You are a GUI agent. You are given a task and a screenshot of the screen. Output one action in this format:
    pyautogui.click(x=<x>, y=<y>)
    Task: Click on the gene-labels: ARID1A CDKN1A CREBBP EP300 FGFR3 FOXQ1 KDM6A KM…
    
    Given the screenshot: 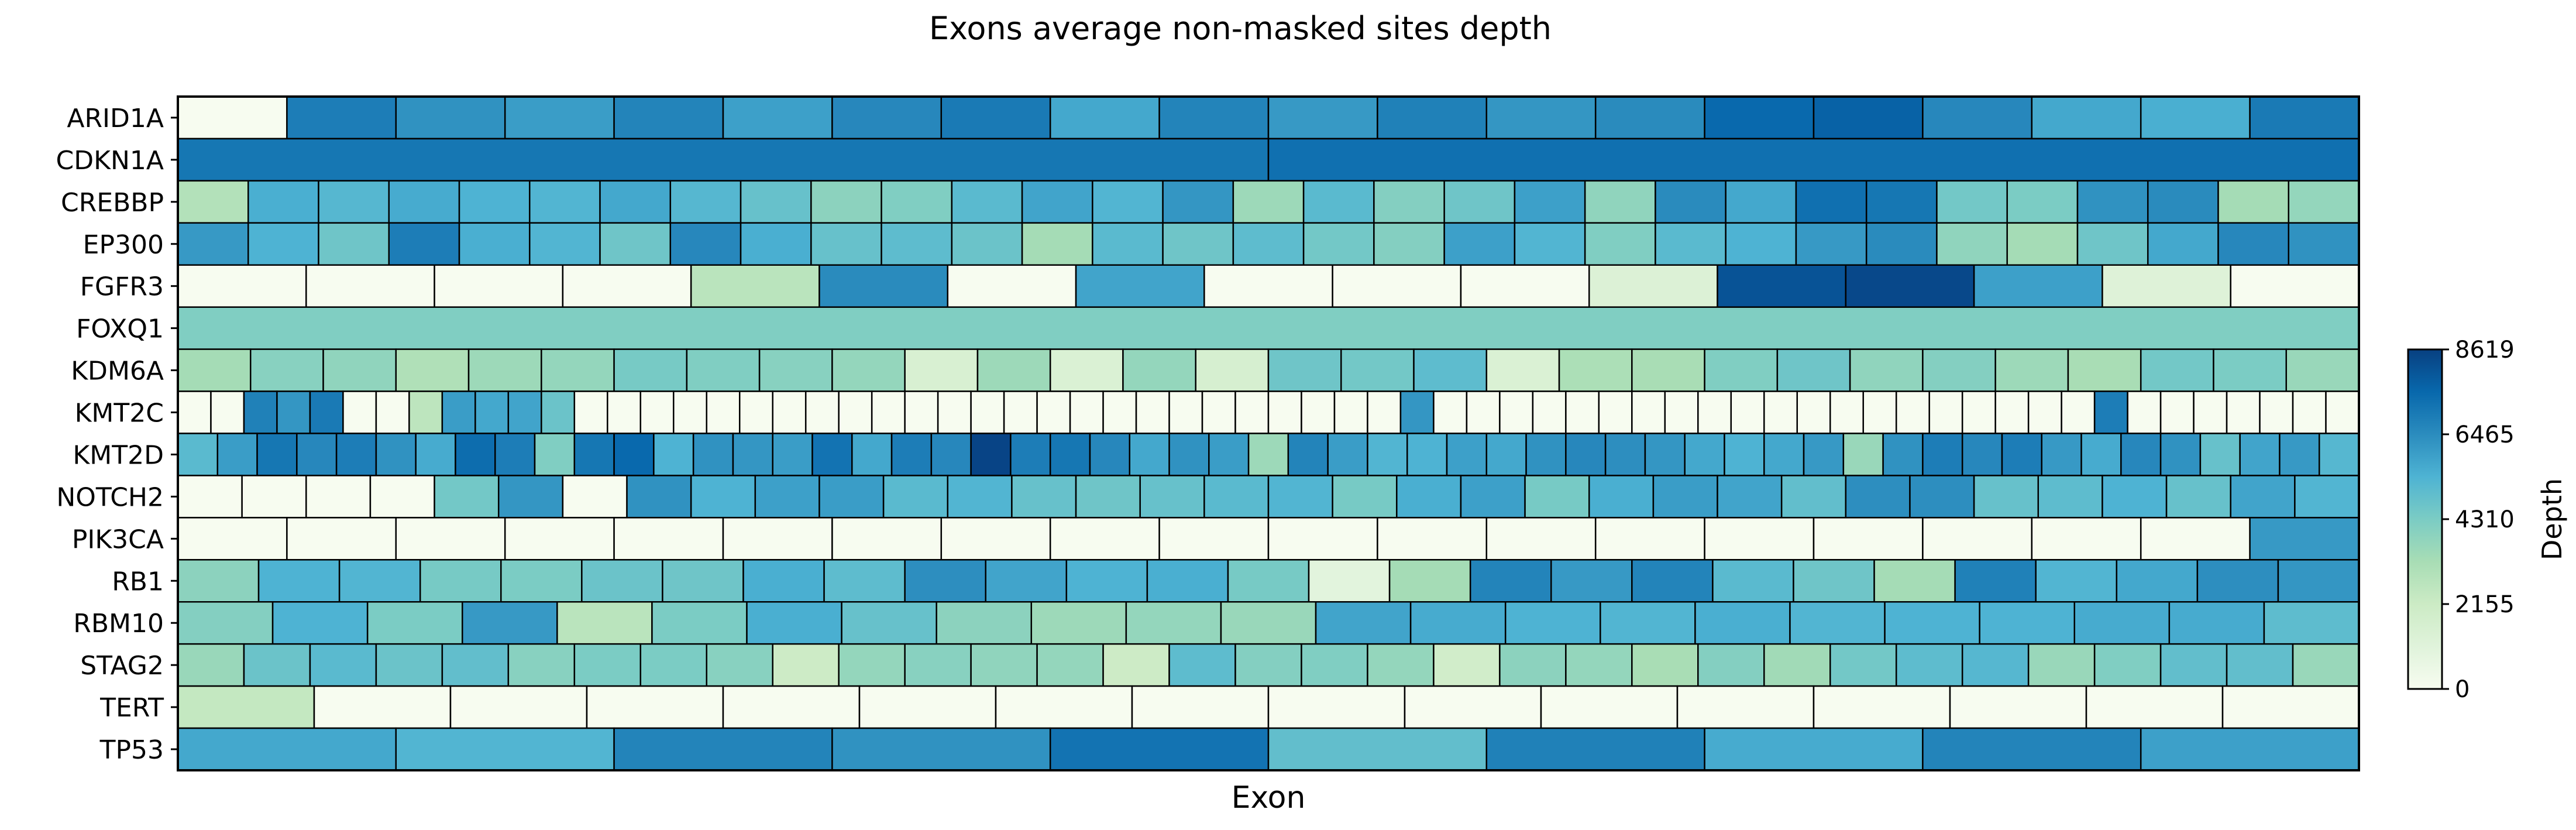 What is the action you would take?
    pyautogui.click(x=110, y=435)
    